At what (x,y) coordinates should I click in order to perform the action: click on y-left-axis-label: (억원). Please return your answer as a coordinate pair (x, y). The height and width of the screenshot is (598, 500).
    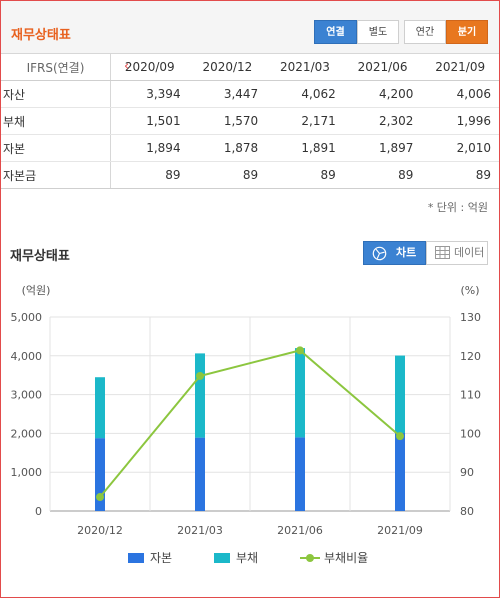
    Looking at the image, I should click on (36, 290).